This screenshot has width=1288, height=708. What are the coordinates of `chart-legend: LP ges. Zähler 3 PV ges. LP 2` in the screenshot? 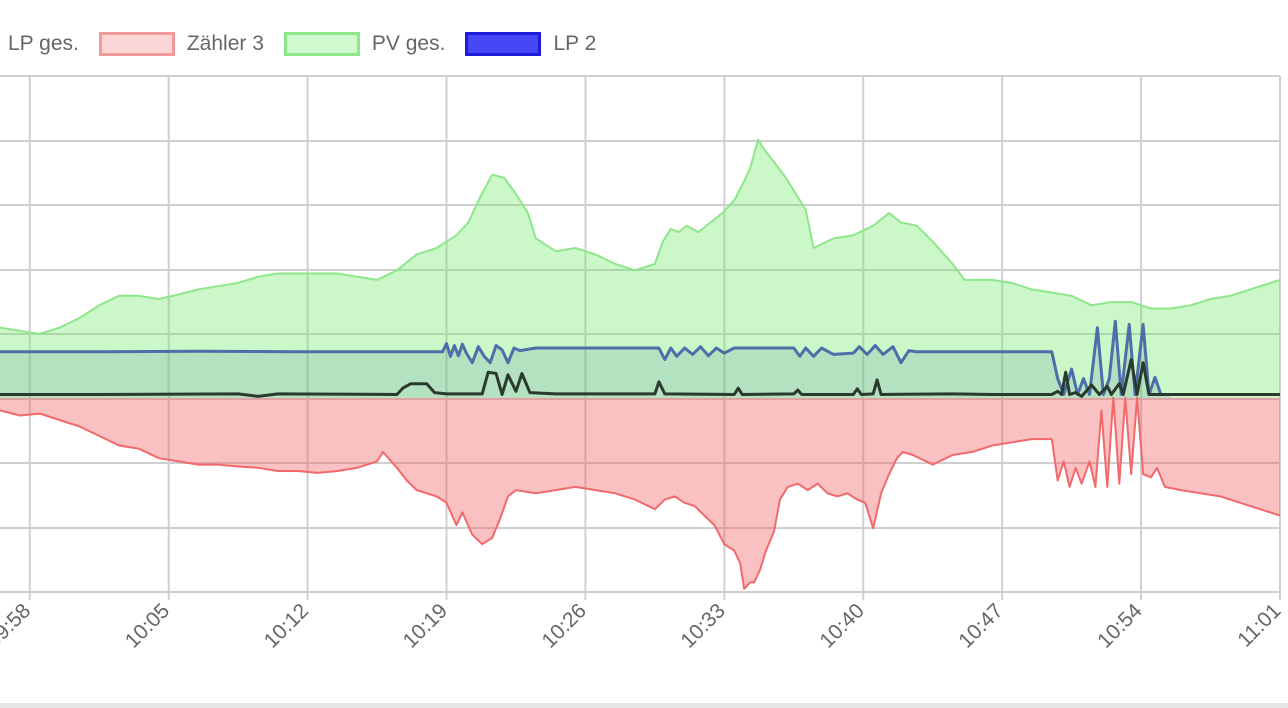 It's located at (308, 44).